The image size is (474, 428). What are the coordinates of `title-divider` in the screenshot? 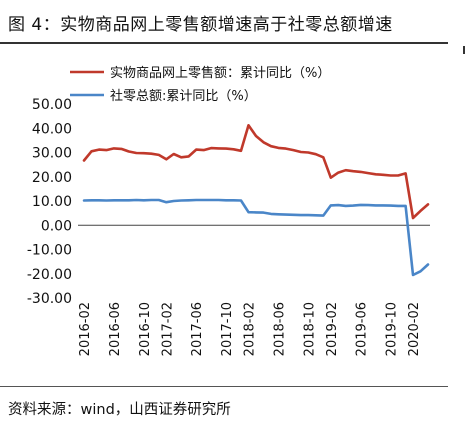 It's located at (224, 43).